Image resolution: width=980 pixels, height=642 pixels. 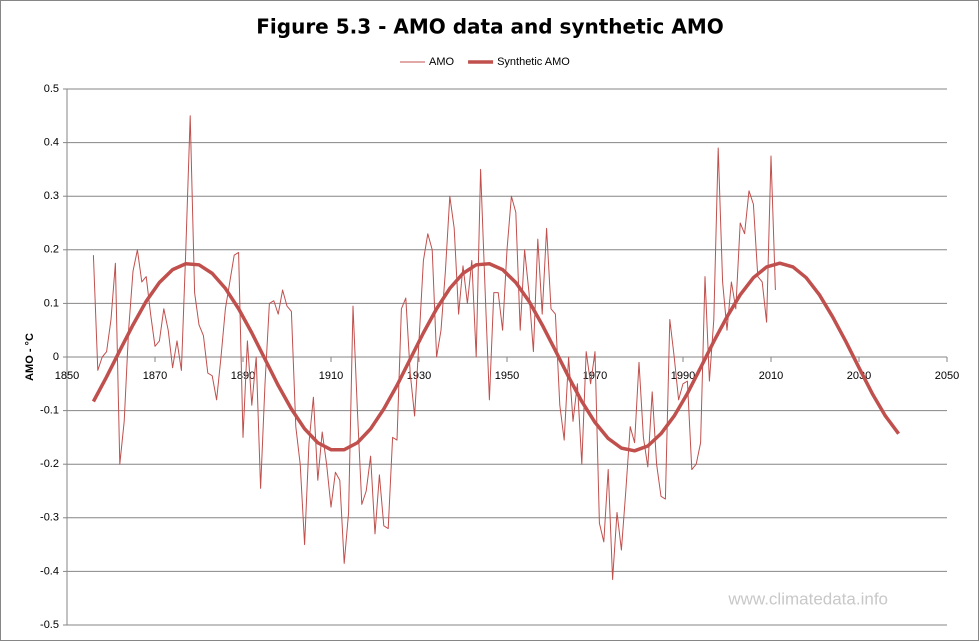 What do you see at coordinates (533, 62) in the screenshot?
I see `legend-label: Synthetic AMO` at bounding box center [533, 62].